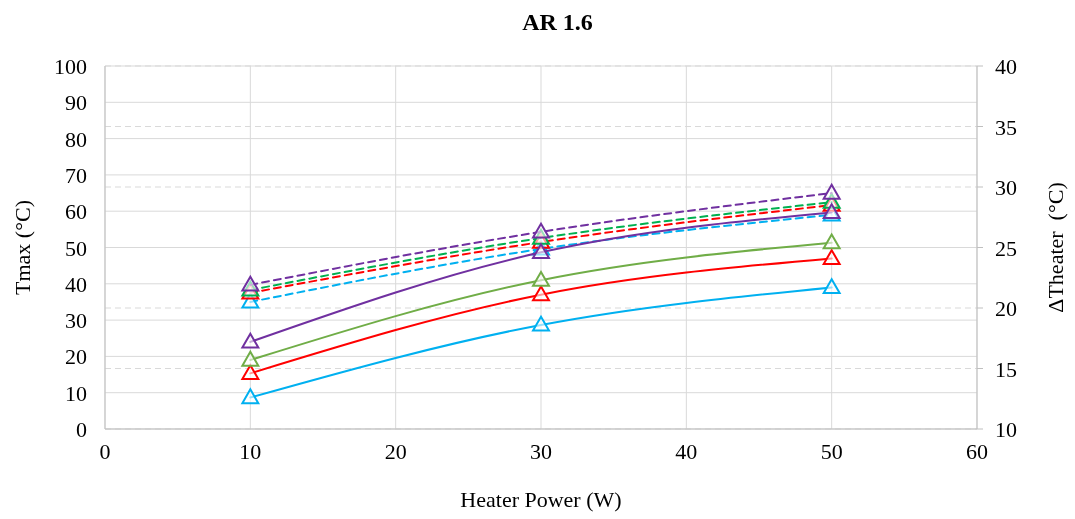 Image resolution: width=1075 pixels, height=519 pixels. What do you see at coordinates (250, 451) in the screenshot?
I see `x-tick-label: 10` at bounding box center [250, 451].